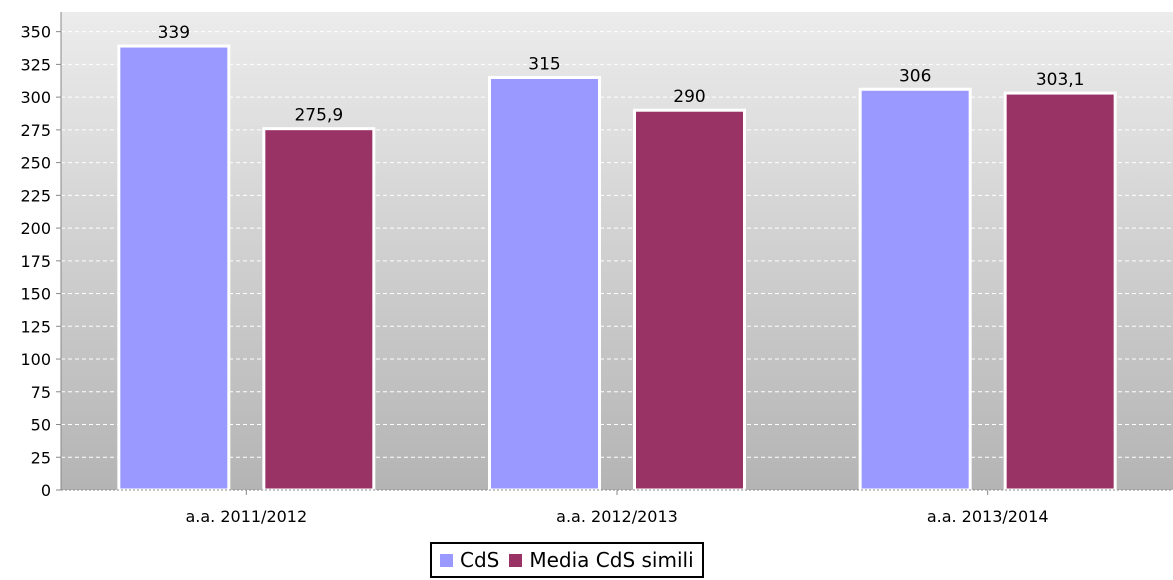 The height and width of the screenshot is (580, 1173). Describe the element at coordinates (35, 359) in the screenshot. I see `y-tick-label: 100` at that location.